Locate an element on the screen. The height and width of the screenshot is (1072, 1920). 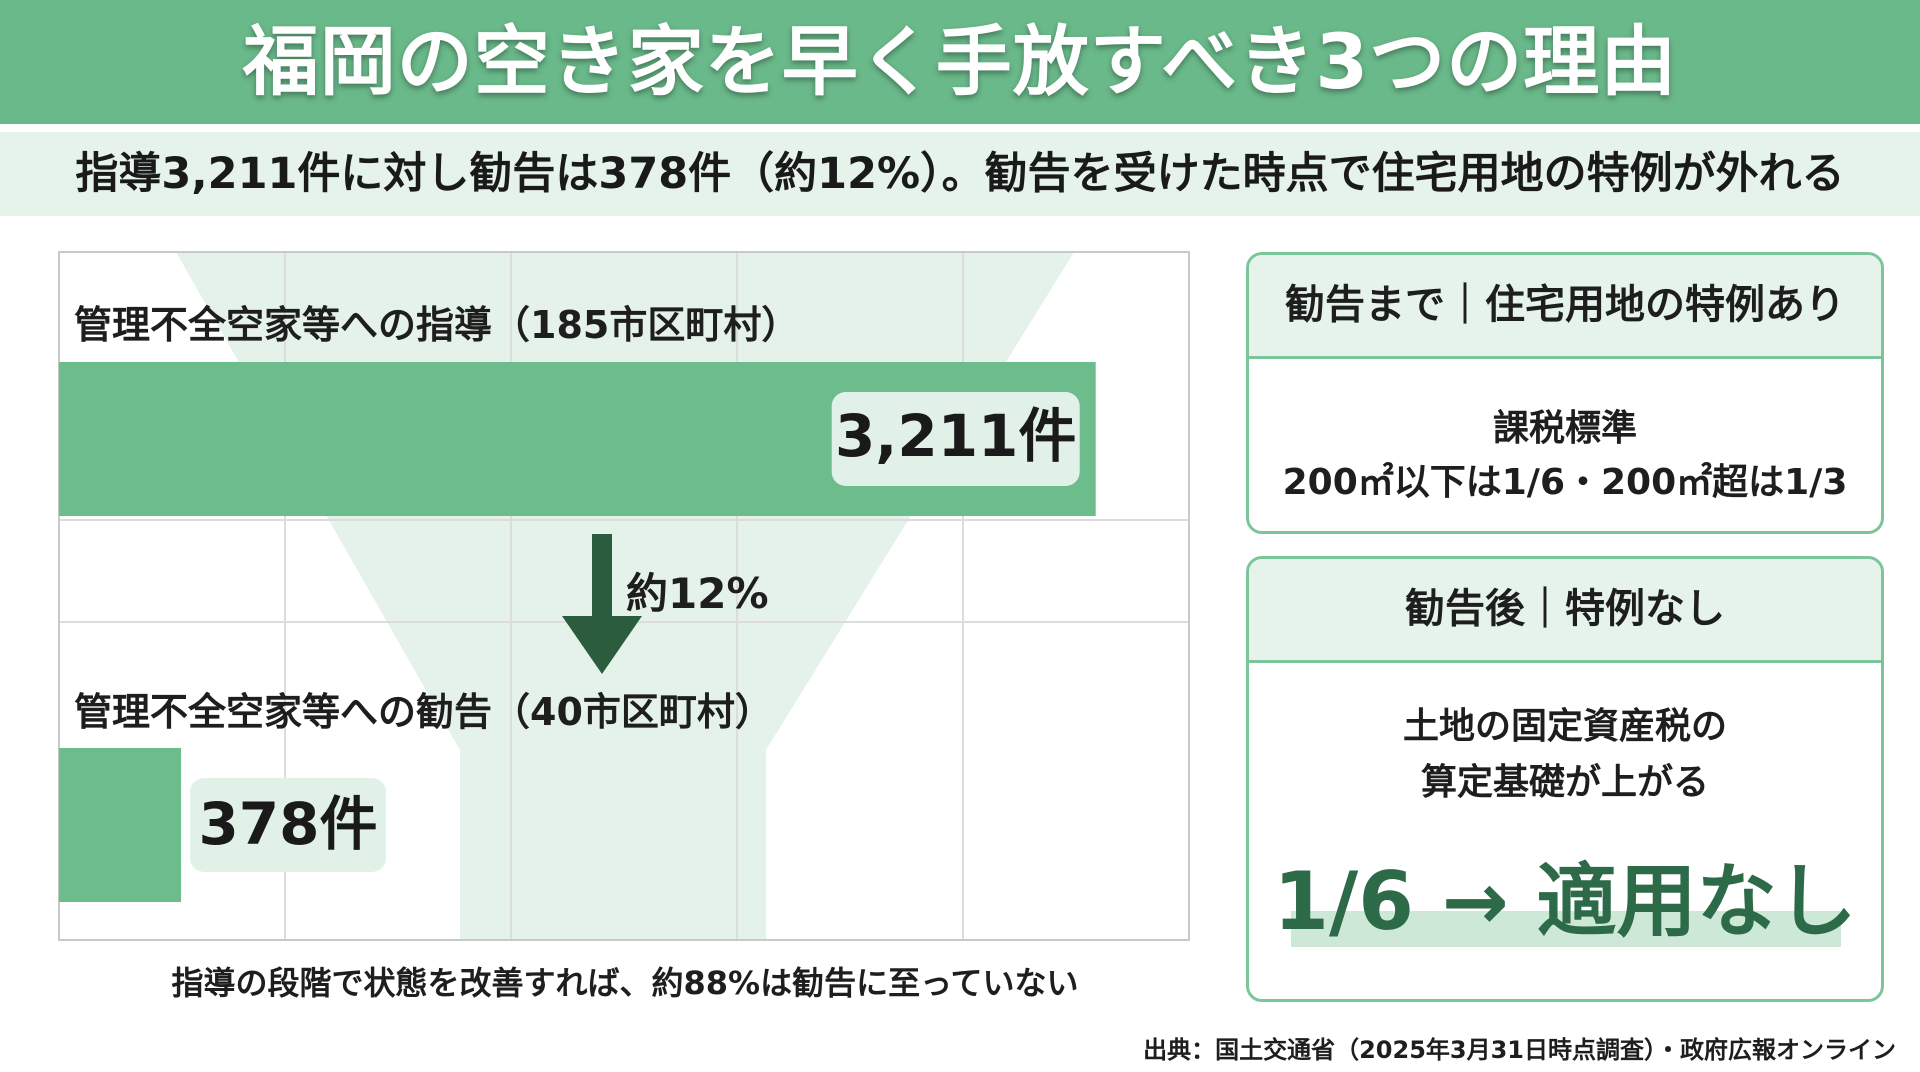
title-band is located at coordinates (960, 62).